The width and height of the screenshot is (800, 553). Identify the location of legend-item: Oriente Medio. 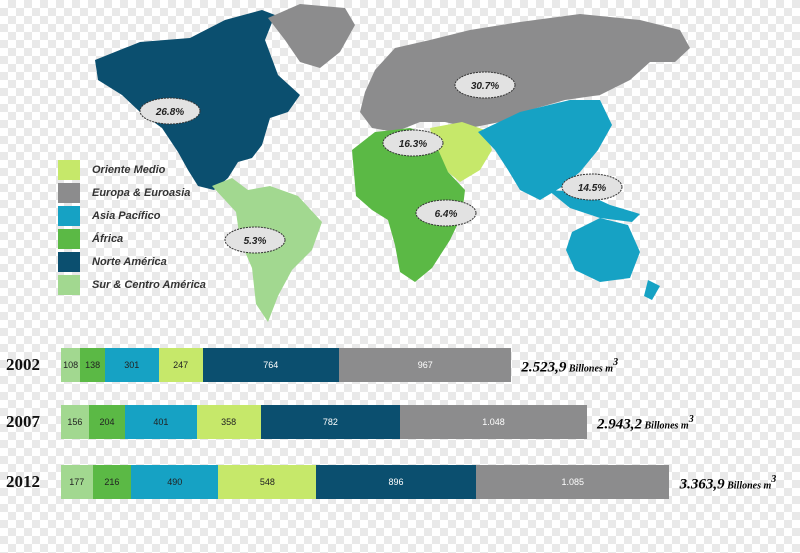
(132, 169).